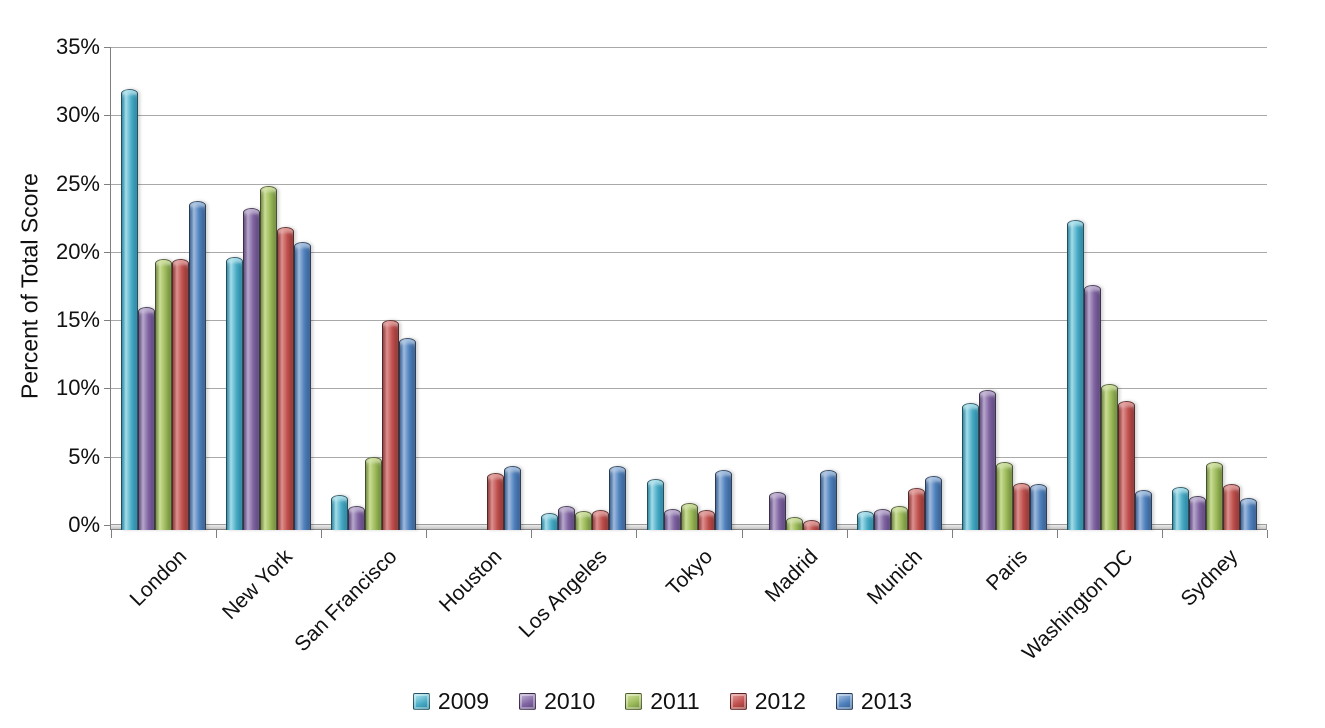 This screenshot has width=1325, height=728. Describe the element at coordinates (84, 456) in the screenshot. I see `y-tick-label: 5%` at that location.